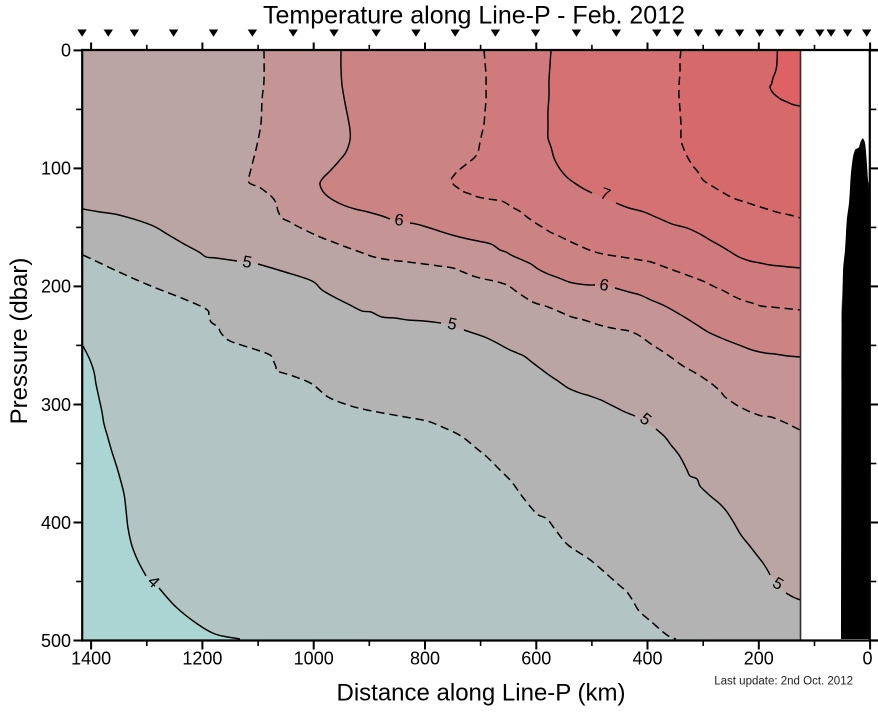 The width and height of the screenshot is (878, 713). Describe the element at coordinates (474, 16) in the screenshot. I see `svg-text:Temperature along Line-P - Feb: Temperature along Line-P - Feb. 2012` at that location.